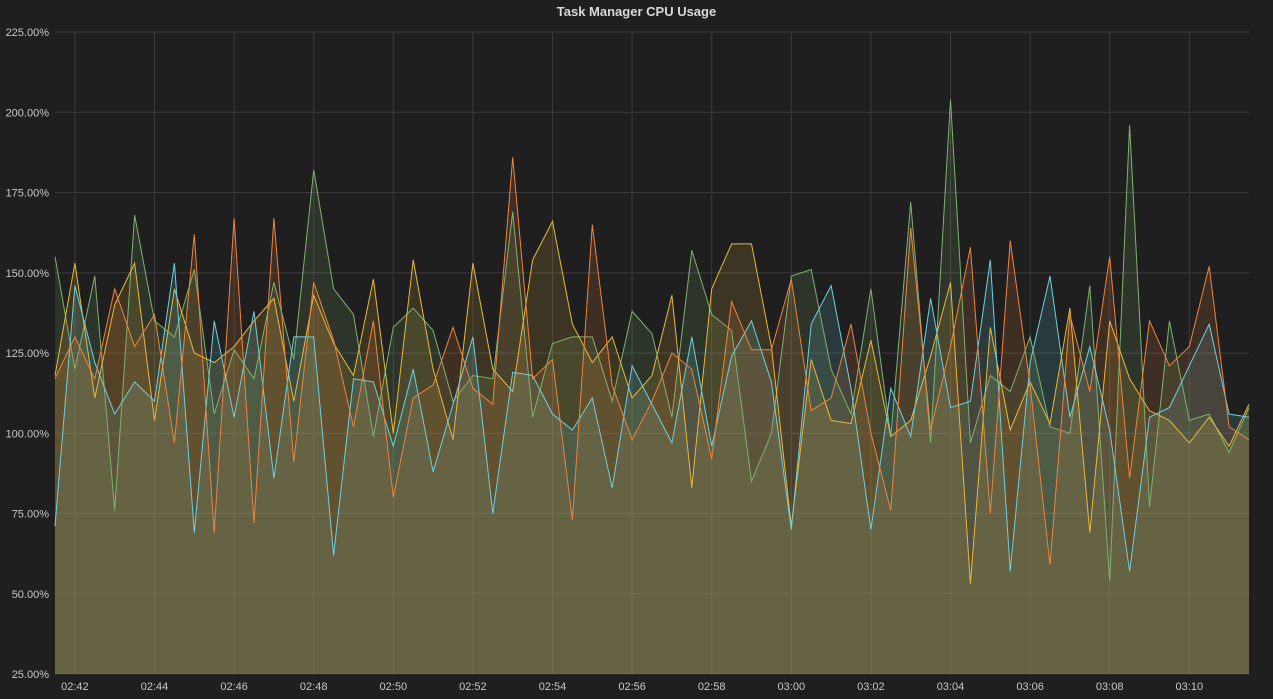 This screenshot has height=699, width=1273. Describe the element at coordinates (871, 687) in the screenshot. I see `x-tick-label: 03:02` at that location.